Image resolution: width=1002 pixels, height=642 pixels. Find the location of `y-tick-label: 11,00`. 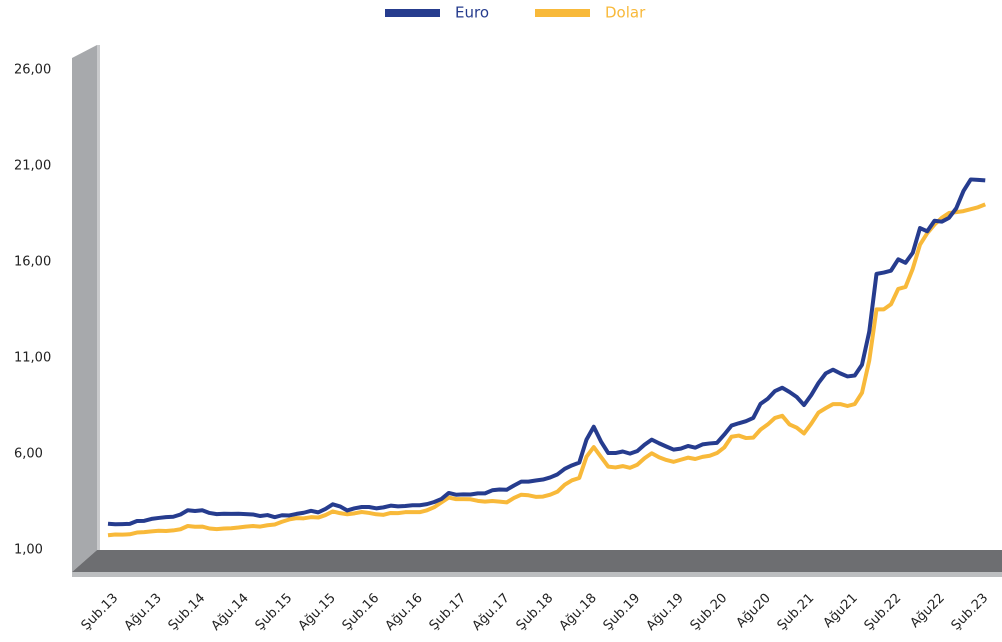

y-tick-label: 11,00 is located at coordinates (32, 358).